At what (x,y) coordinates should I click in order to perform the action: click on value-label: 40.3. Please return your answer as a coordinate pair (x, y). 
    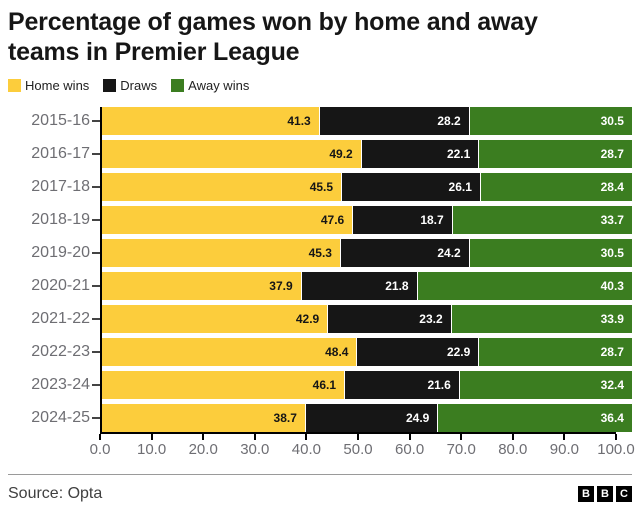
    Looking at the image, I should click on (612, 286).